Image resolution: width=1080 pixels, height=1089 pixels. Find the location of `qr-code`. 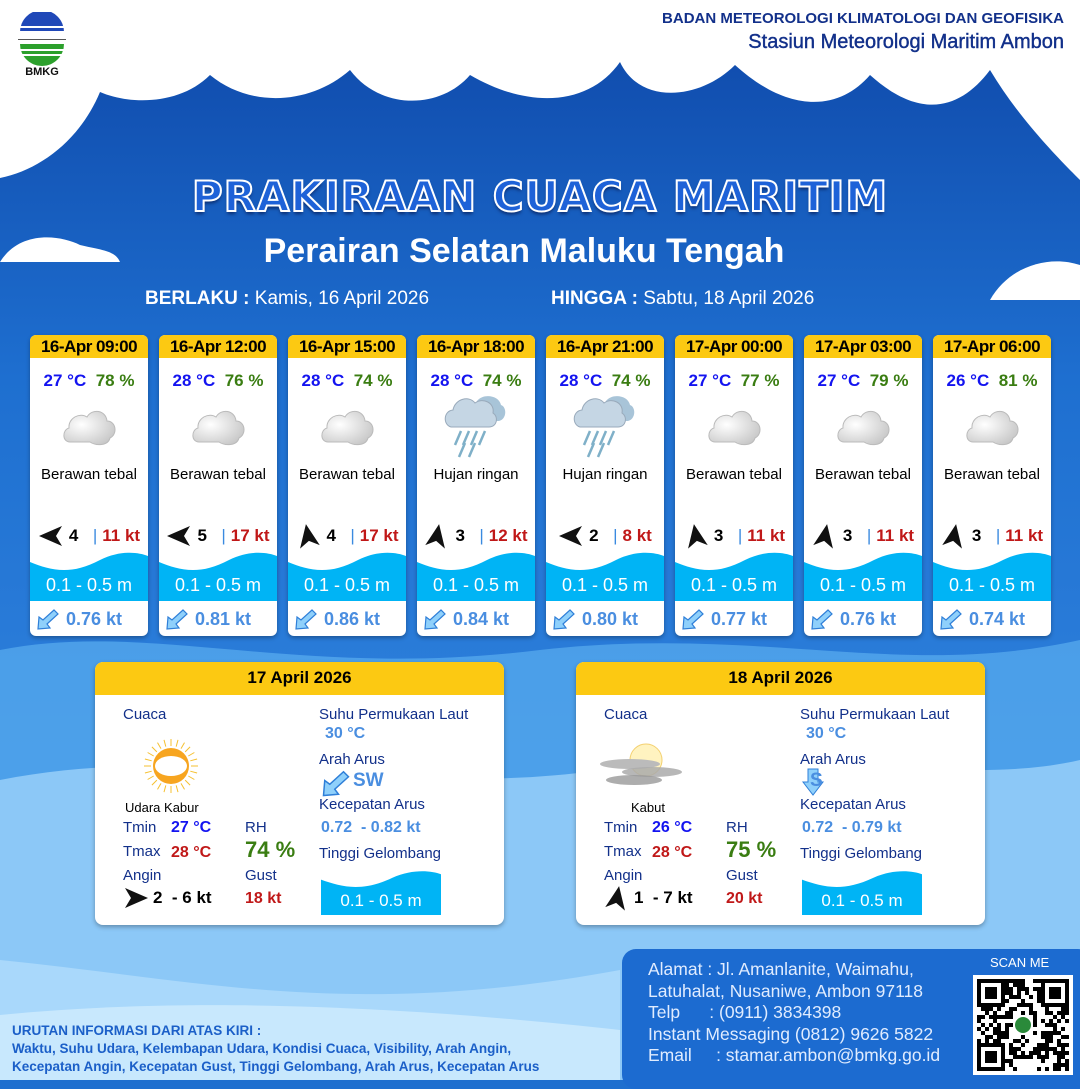

qr-code is located at coordinates (1023, 1025).